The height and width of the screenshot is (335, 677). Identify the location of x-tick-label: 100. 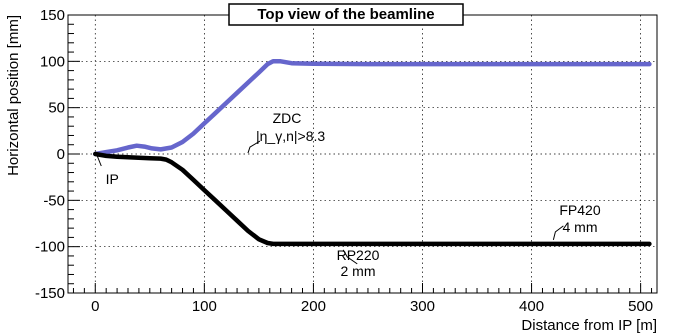
(204, 306).